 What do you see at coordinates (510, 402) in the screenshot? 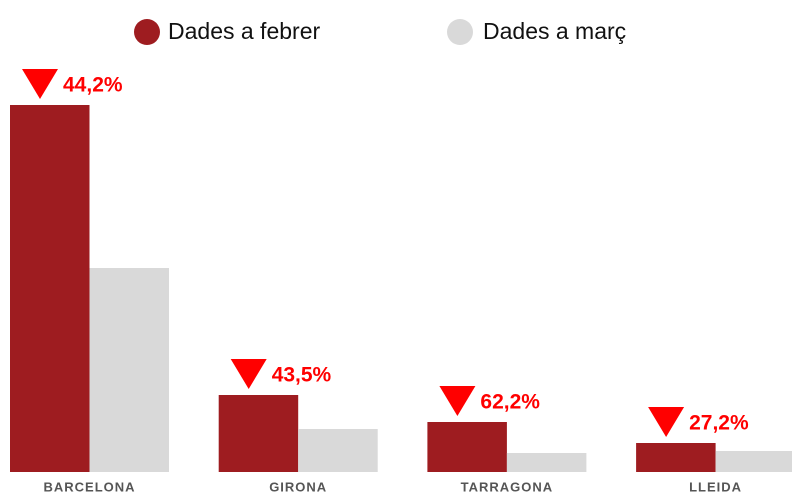
I see `annotation: 62,2%` at bounding box center [510, 402].